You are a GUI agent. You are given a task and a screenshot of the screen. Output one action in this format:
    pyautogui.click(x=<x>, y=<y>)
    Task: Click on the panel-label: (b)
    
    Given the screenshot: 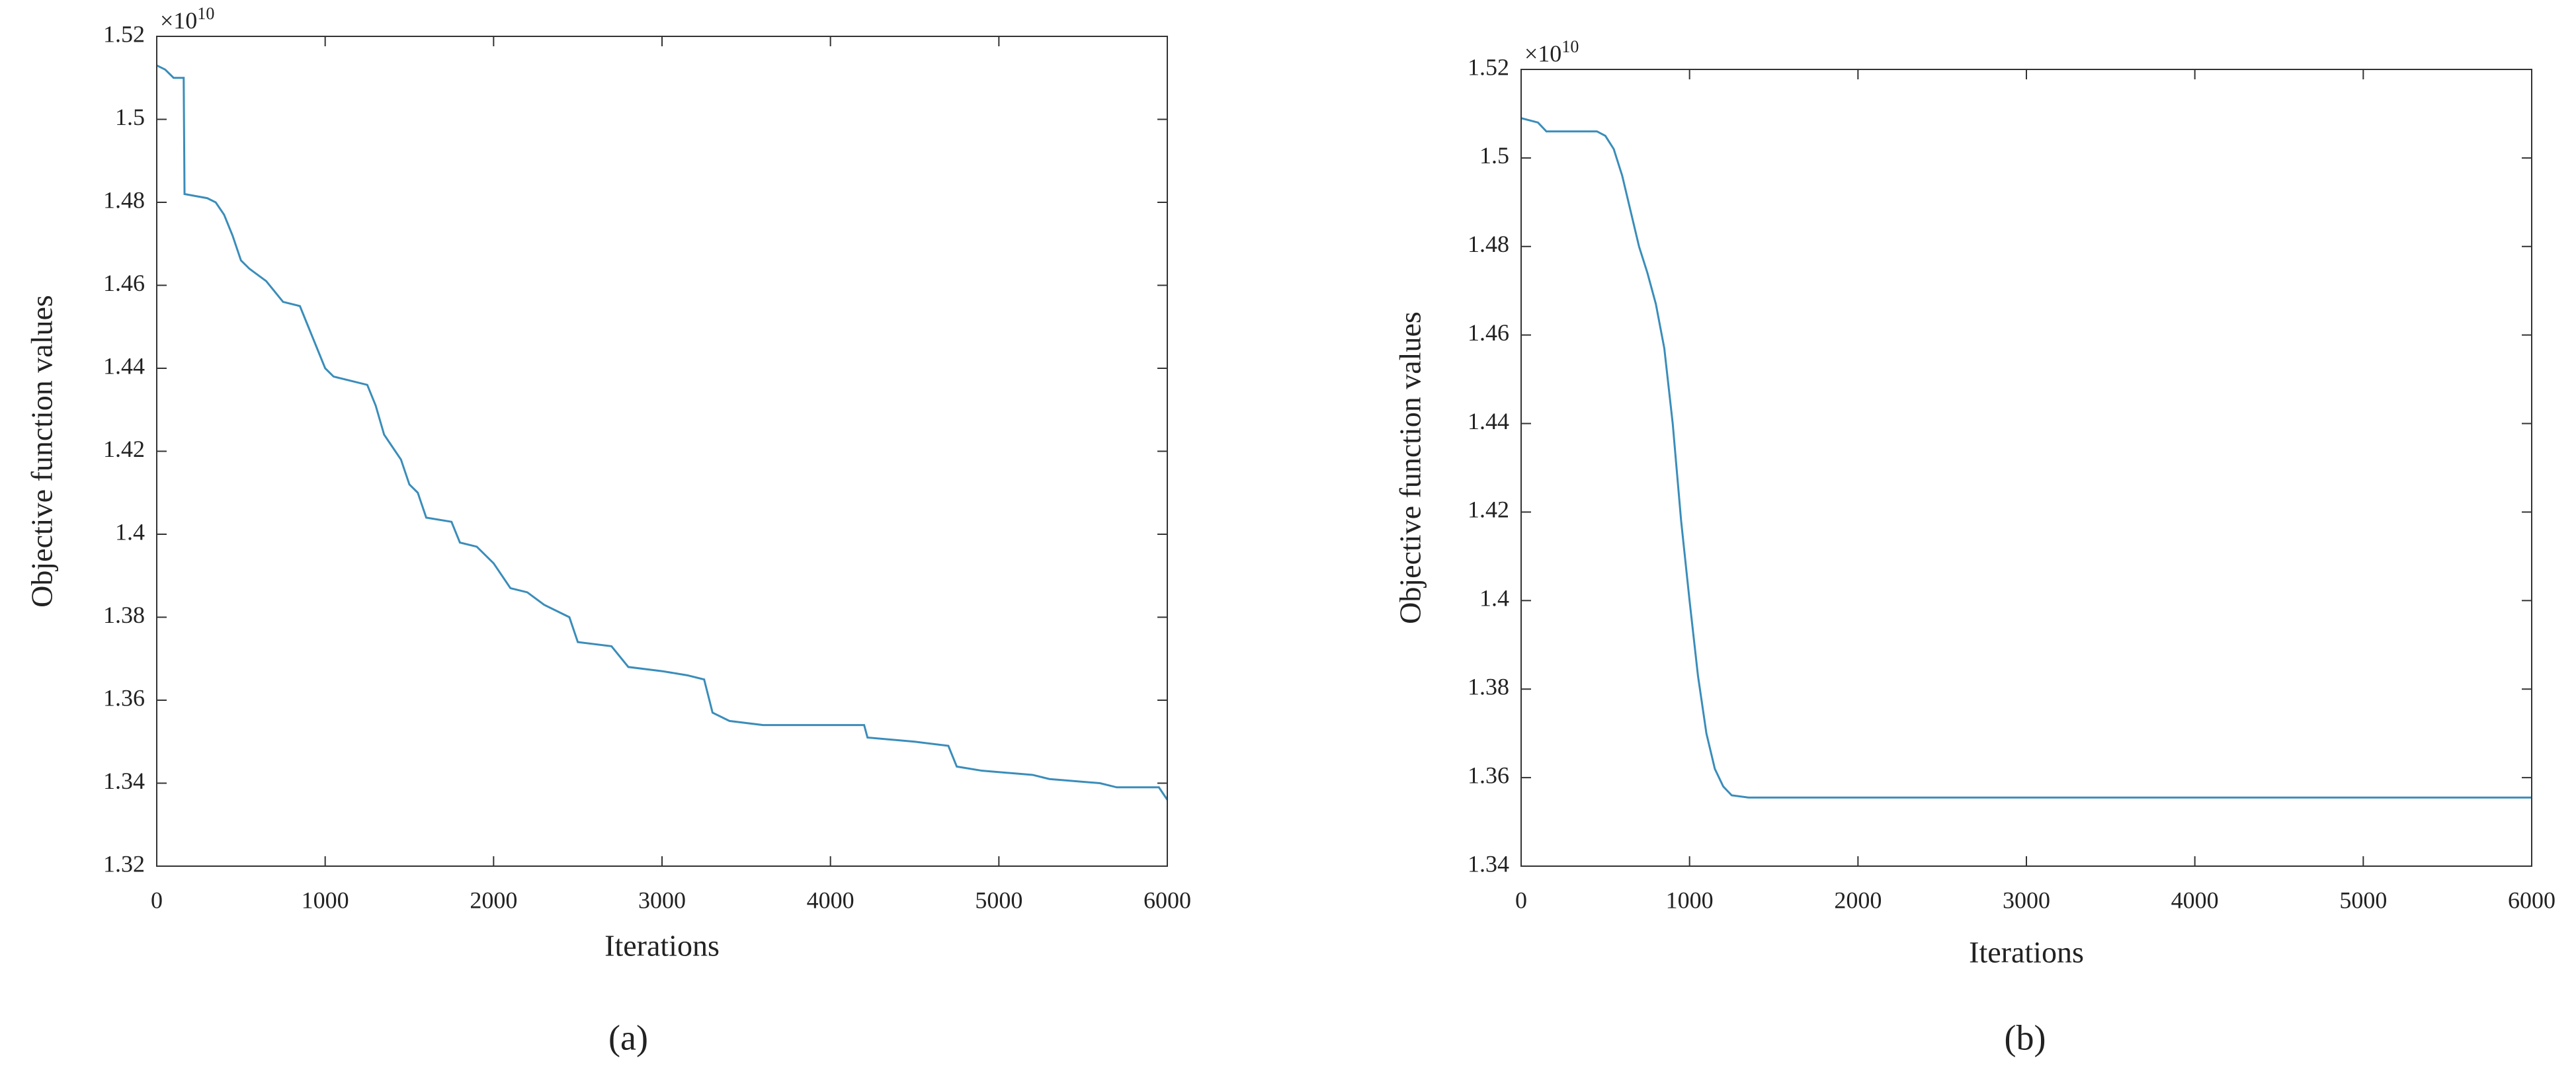 What is the action you would take?
    pyautogui.click(x=2026, y=1037)
    